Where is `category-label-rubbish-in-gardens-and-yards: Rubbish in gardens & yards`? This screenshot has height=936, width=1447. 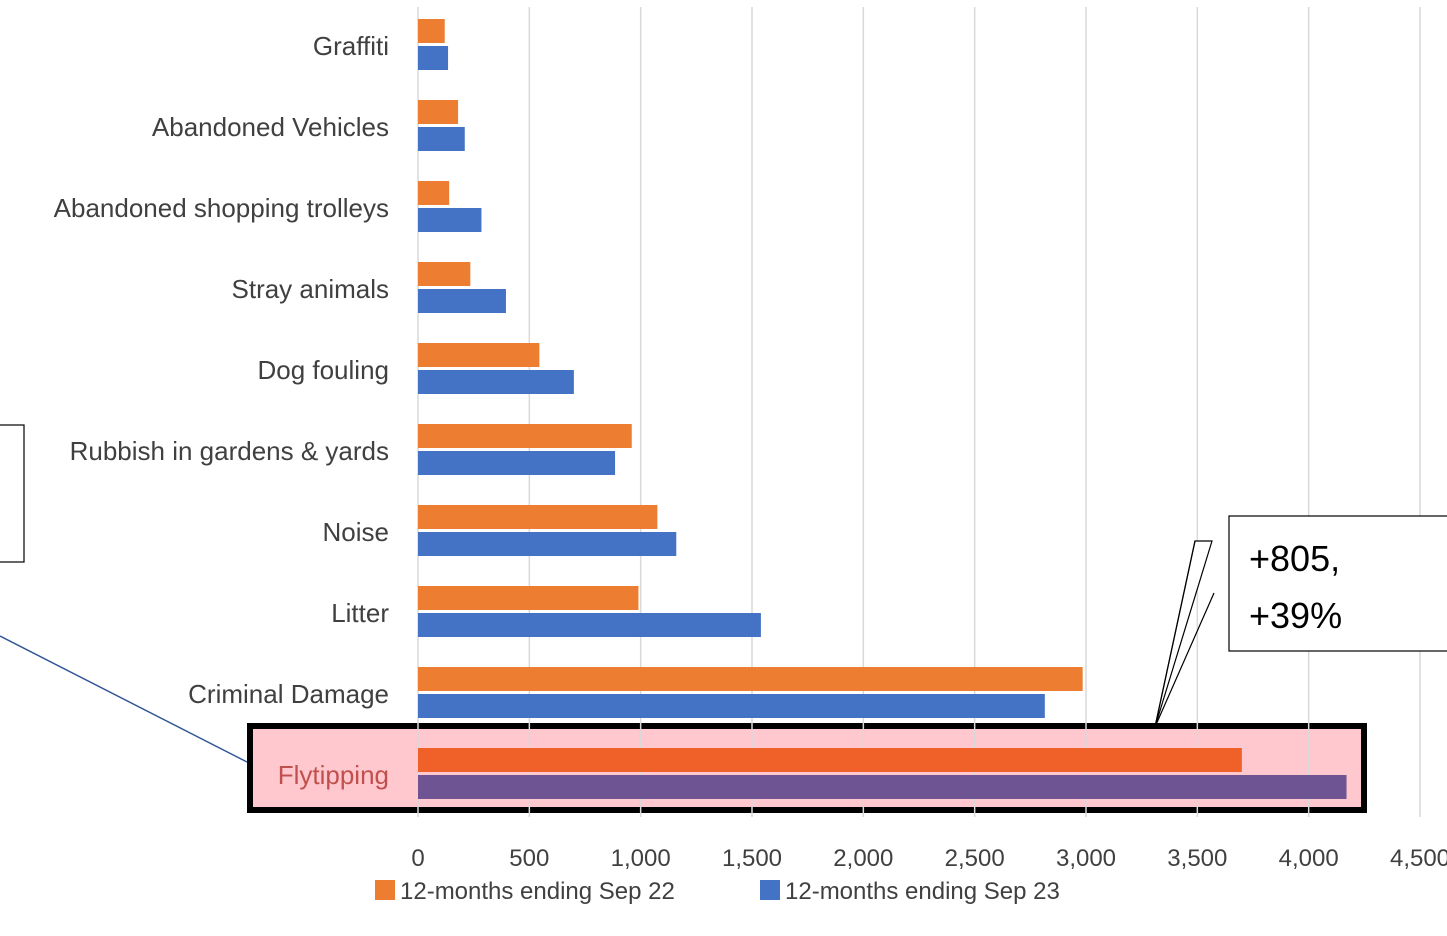 category-label-rubbish-in-gardens-and-yards: Rubbish in gardens & yards is located at coordinates (229, 451).